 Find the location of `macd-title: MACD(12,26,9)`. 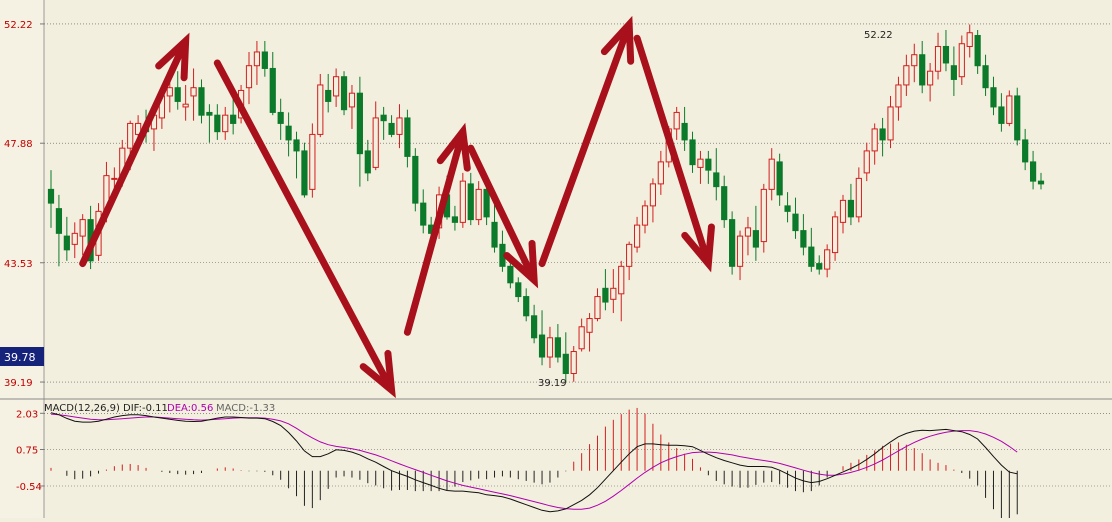

macd-title: MACD(12,26,9) is located at coordinates (82, 408).